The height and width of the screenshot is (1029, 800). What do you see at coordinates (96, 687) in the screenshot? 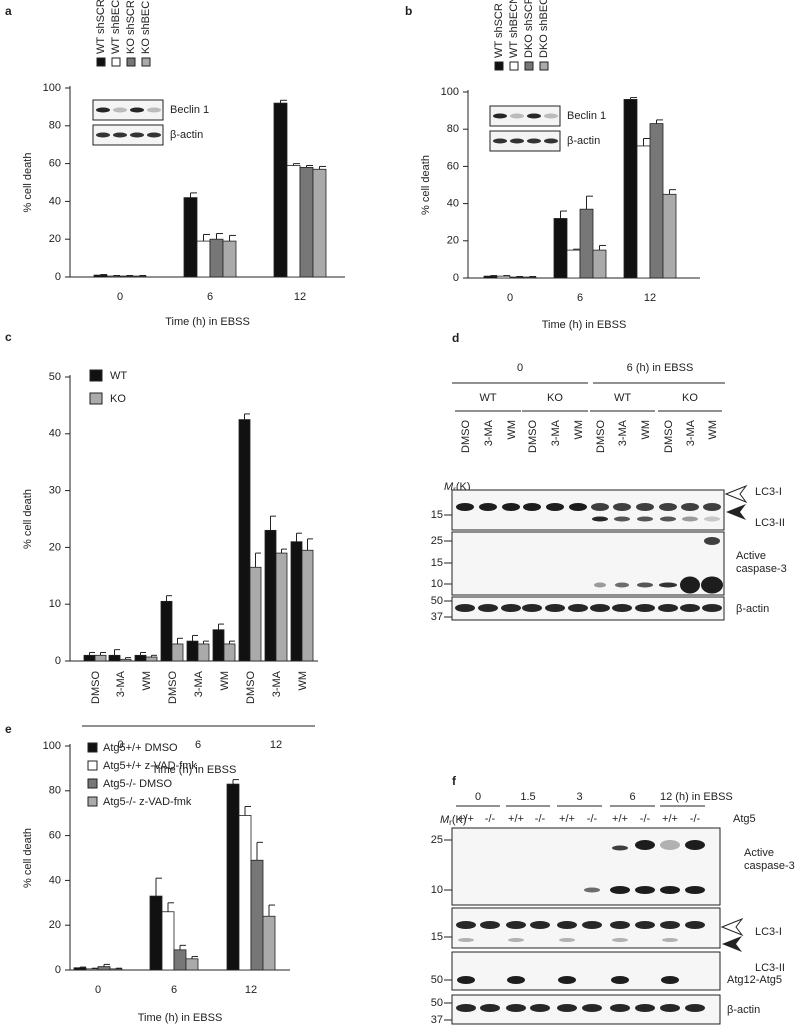
I see `x-tick-label: DMSO` at bounding box center [96, 687].